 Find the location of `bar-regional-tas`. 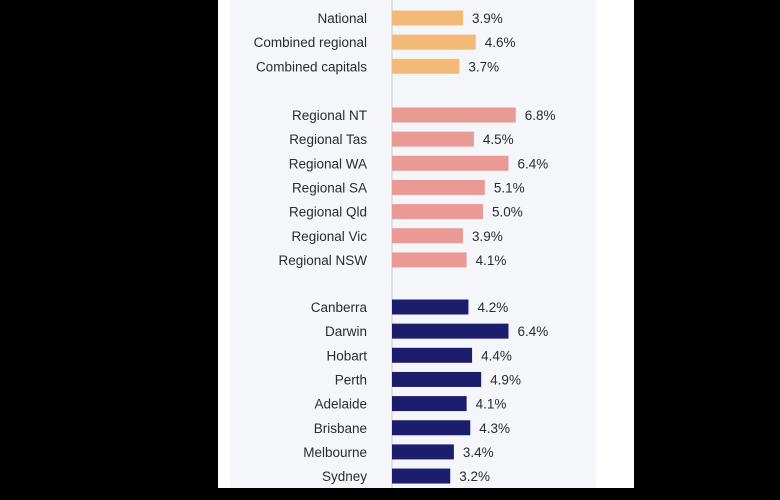

bar-regional-tas is located at coordinates (433, 139).